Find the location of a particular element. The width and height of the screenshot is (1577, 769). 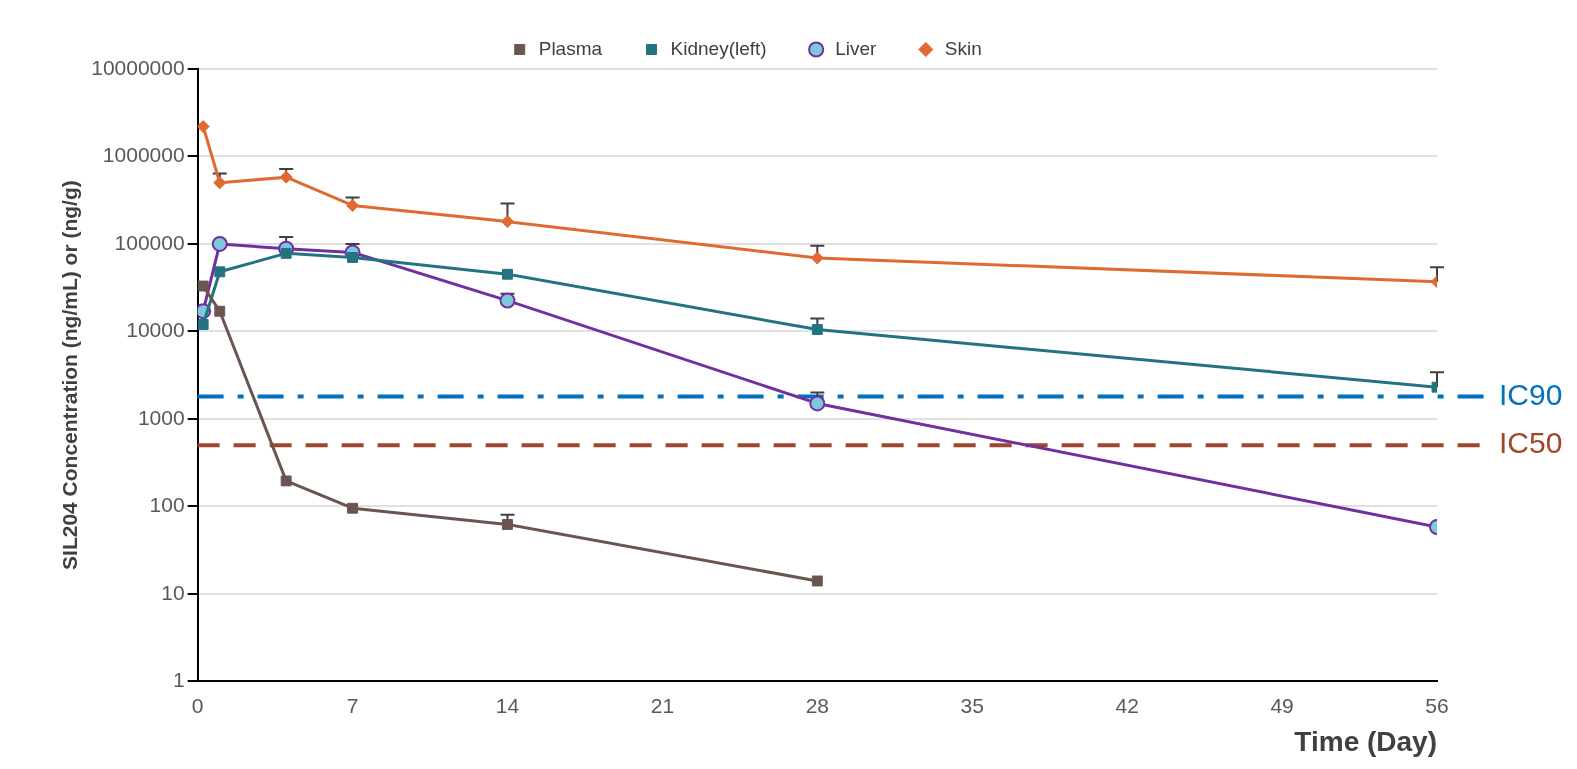

y-tick-label: 1000 is located at coordinates (161, 417).